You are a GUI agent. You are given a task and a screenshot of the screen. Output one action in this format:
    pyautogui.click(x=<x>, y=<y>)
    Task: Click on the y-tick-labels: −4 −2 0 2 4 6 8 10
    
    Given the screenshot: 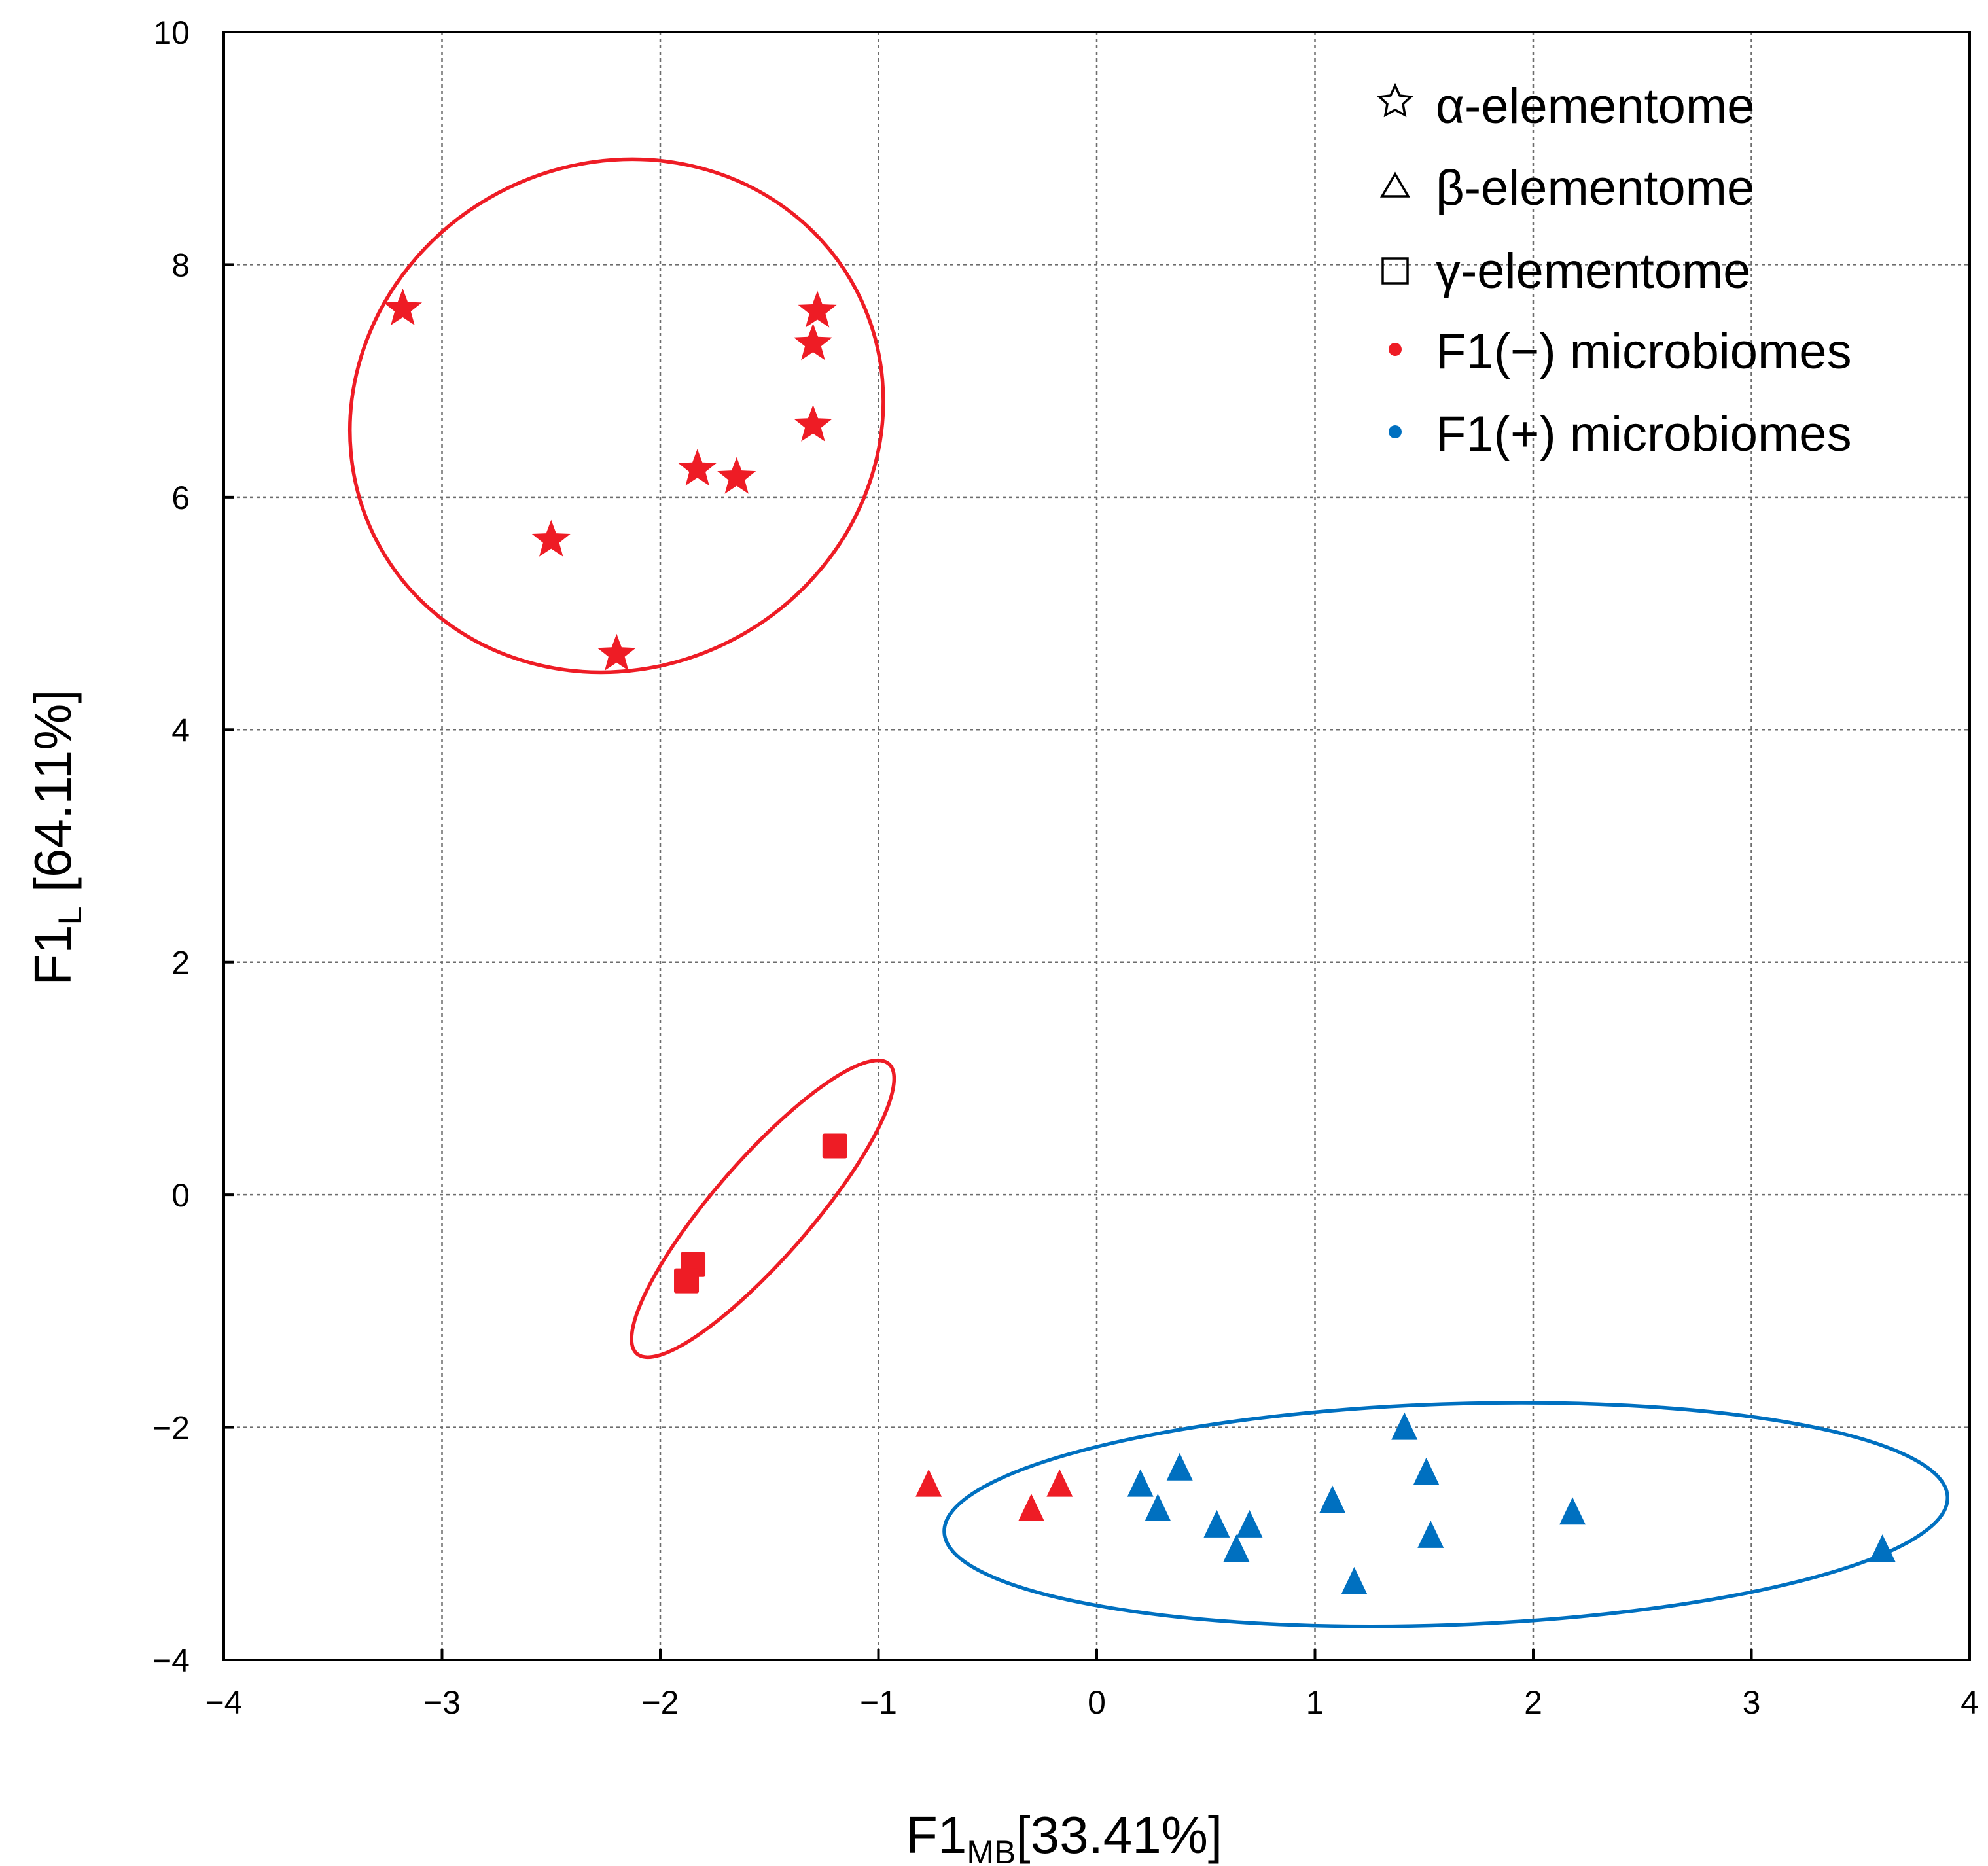 What is the action you would take?
    pyautogui.click(x=171, y=847)
    